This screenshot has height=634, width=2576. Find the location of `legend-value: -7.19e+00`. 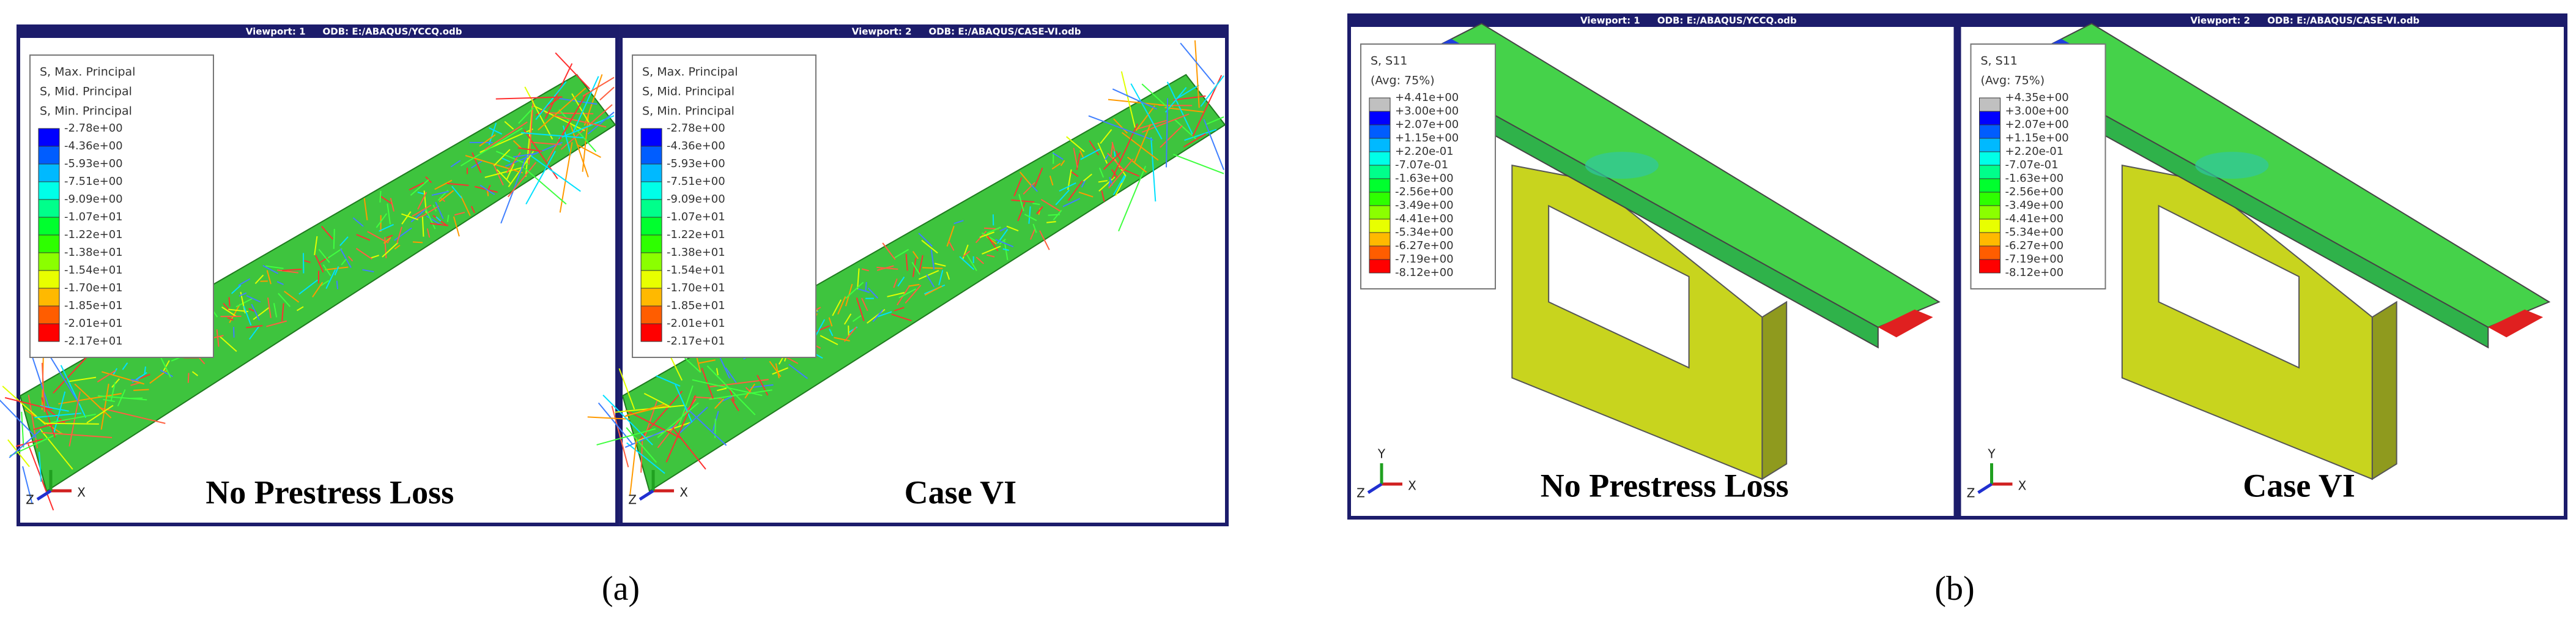

legend-value: -7.19e+00 is located at coordinates (2034, 259).